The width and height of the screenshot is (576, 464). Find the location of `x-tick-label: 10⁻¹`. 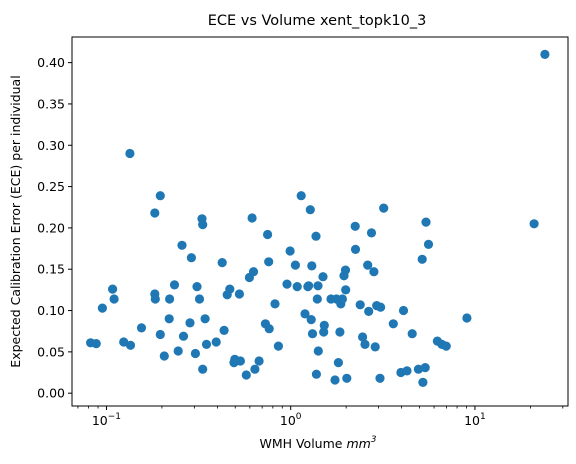

x-tick-label: 10⁻¹ is located at coordinates (106, 420).